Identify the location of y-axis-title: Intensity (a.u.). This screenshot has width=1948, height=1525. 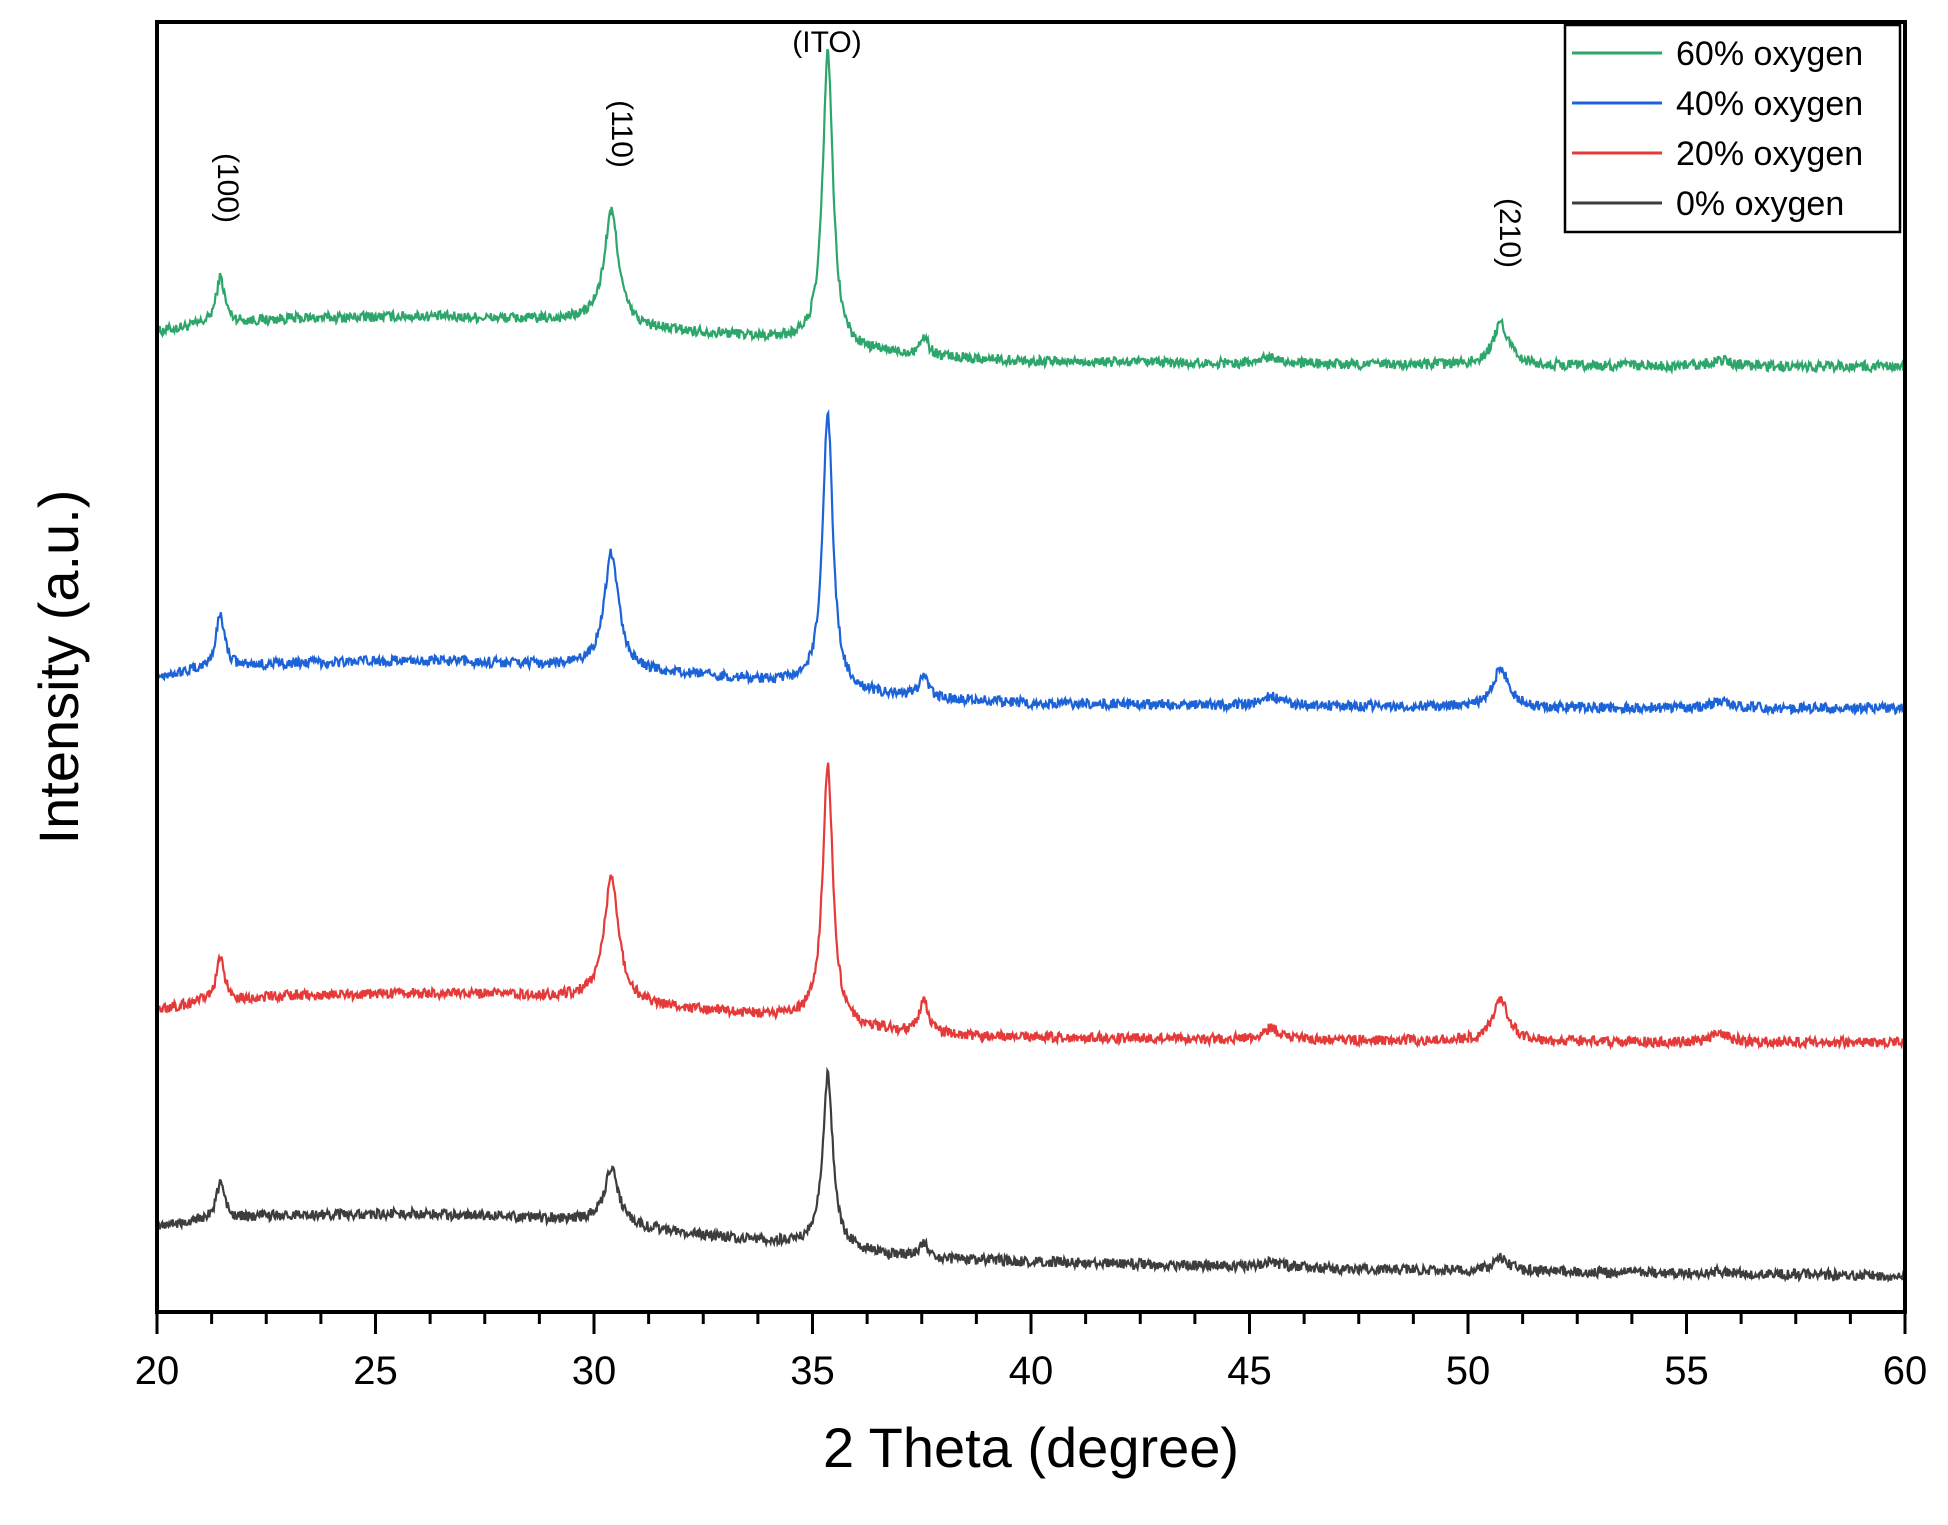
(58, 667).